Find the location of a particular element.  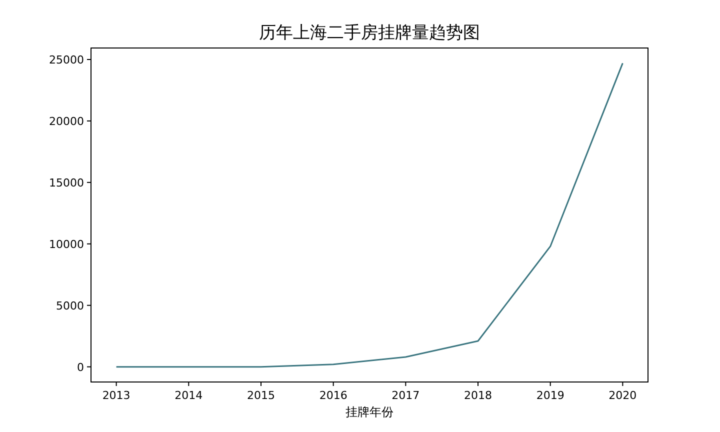

x-tick-label: 2019 is located at coordinates (550, 395).